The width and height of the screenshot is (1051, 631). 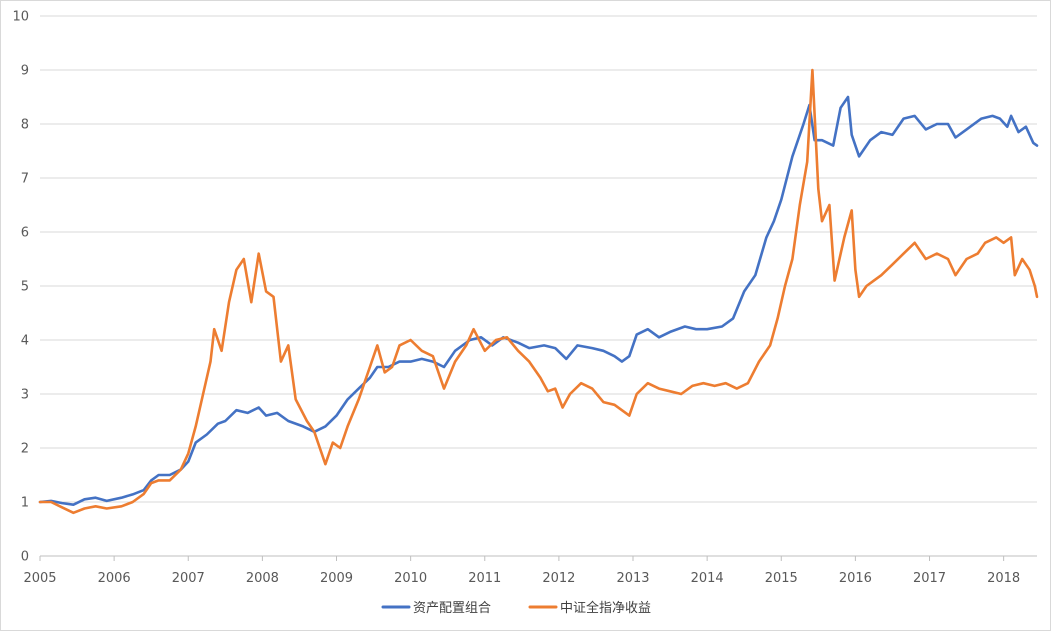 What do you see at coordinates (25, 449) in the screenshot?
I see `y-tick-label: 2` at bounding box center [25, 449].